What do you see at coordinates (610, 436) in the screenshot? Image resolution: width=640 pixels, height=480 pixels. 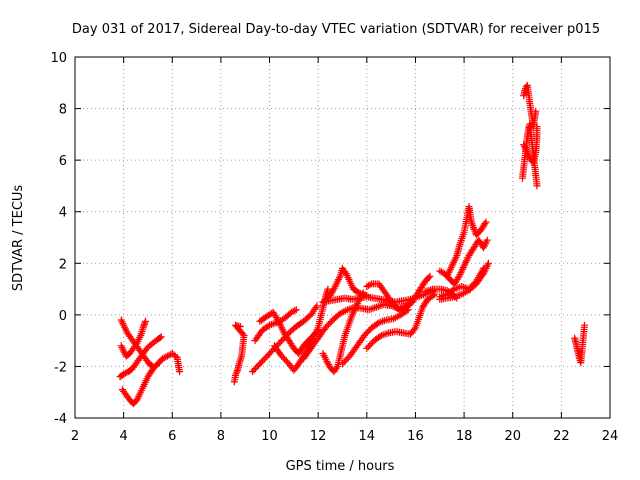 I see `x-tick-label: 24` at bounding box center [610, 436].